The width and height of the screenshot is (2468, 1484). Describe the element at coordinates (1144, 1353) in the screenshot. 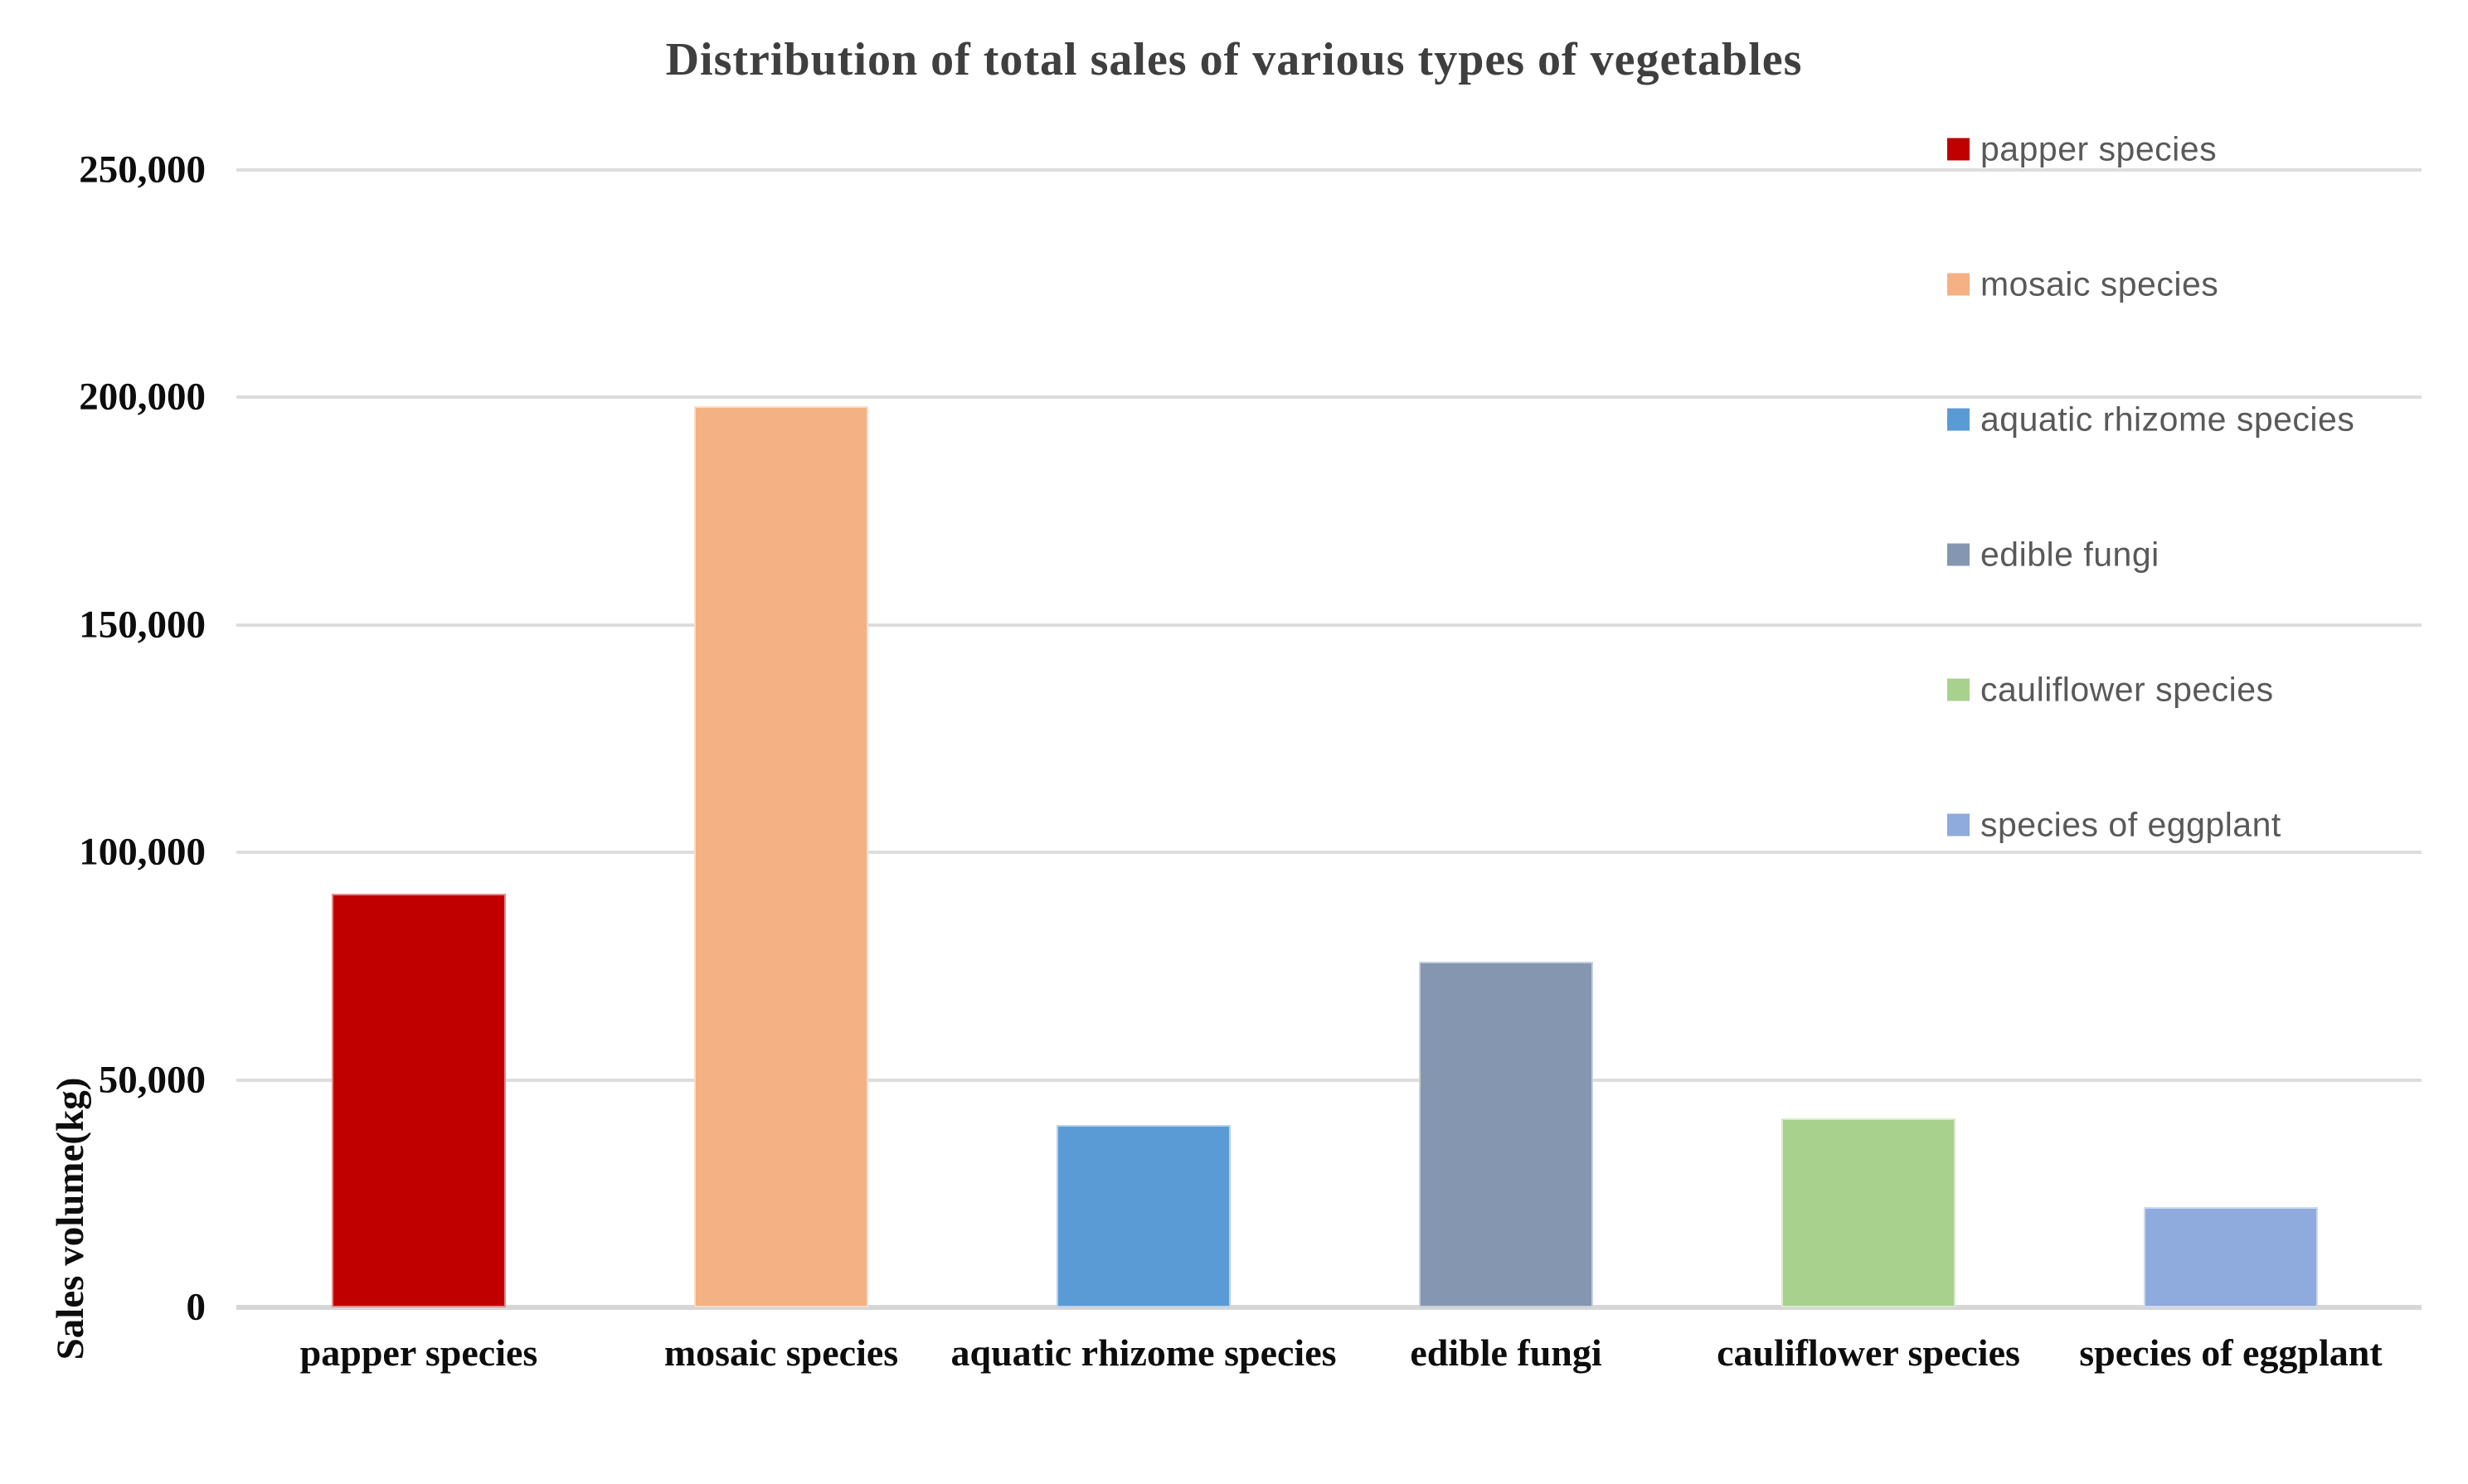

I see `x-axis-label: aquatic rhizome species` at that location.